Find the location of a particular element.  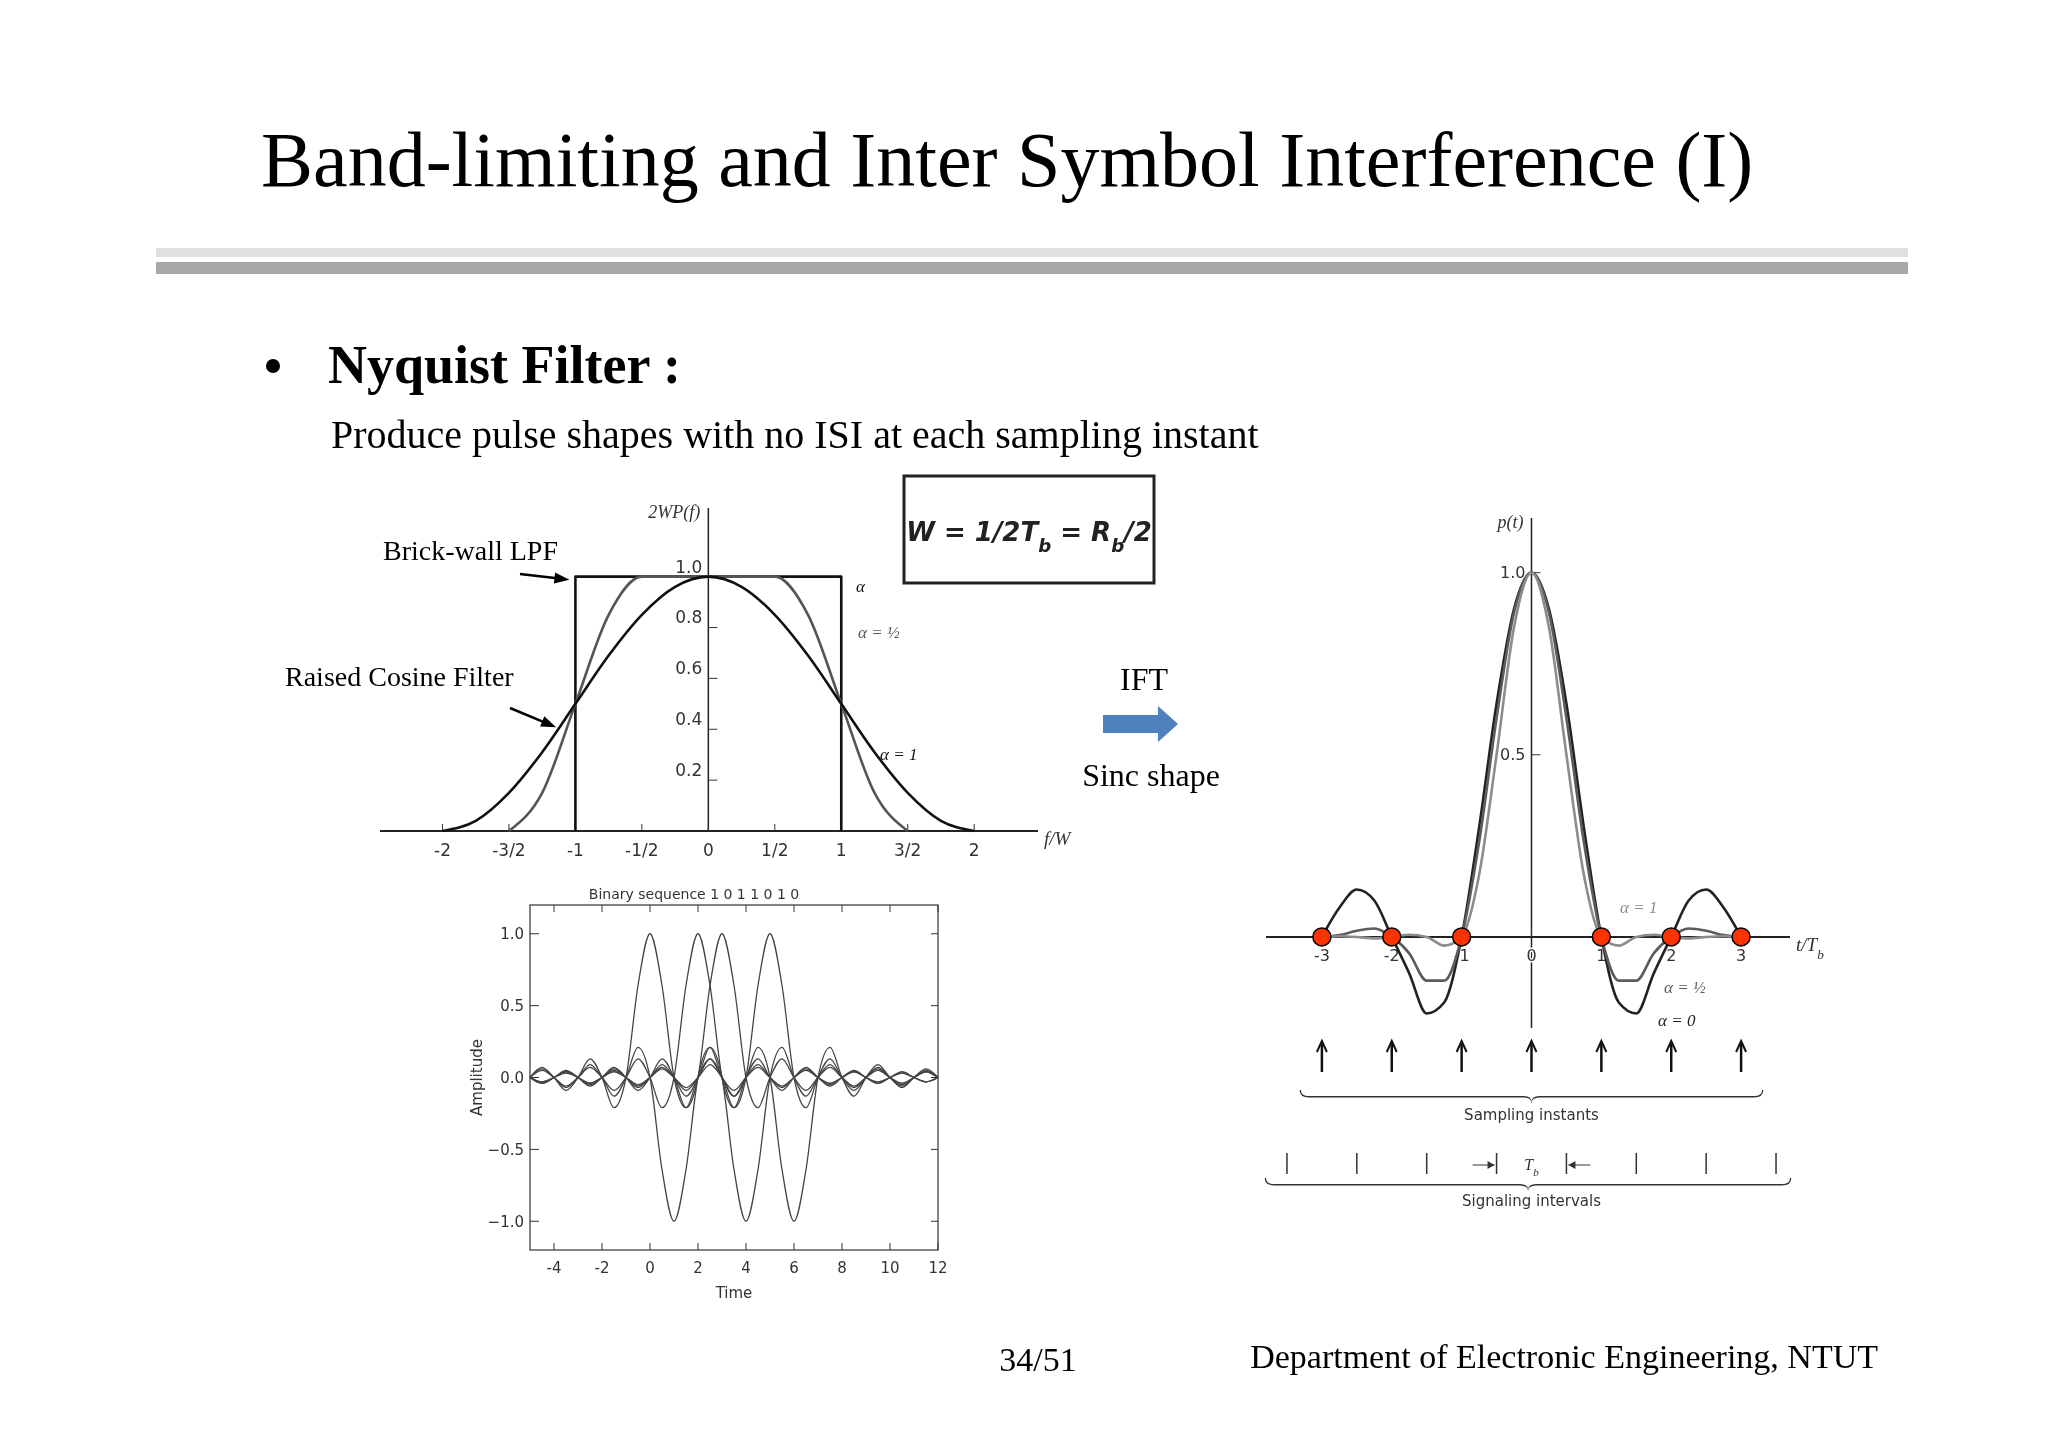

chart-title: Binary sequence 1 0 1 1 0 1 0 is located at coordinates (694, 894).